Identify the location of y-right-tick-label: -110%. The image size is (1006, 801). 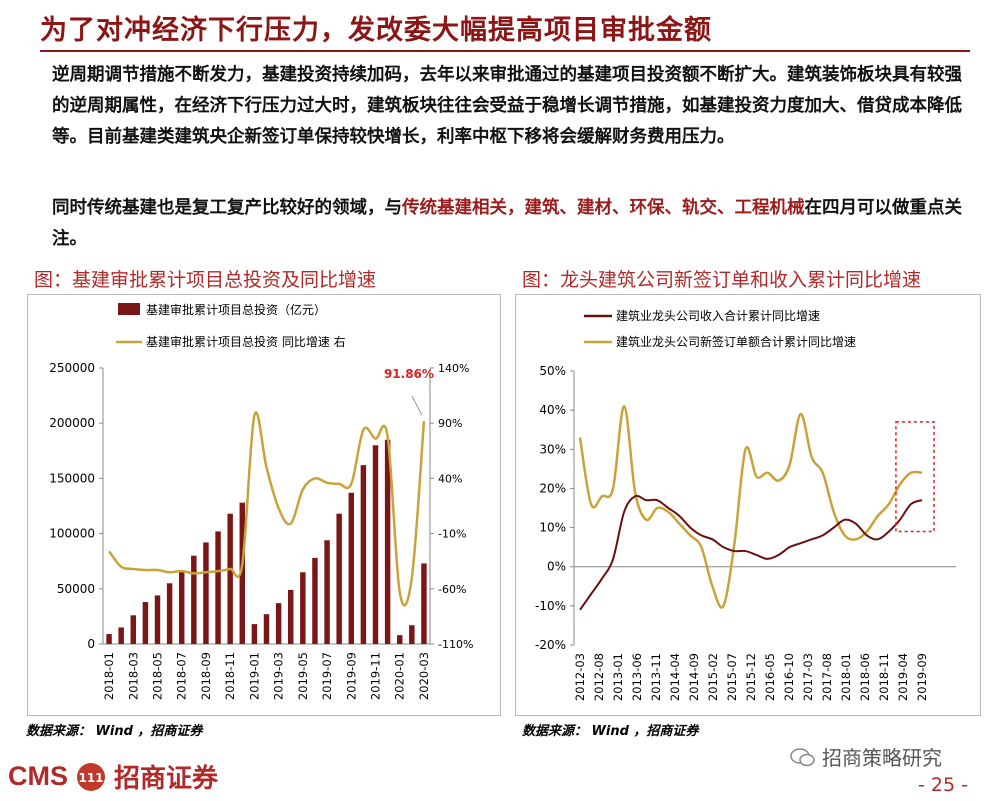
(455, 644).